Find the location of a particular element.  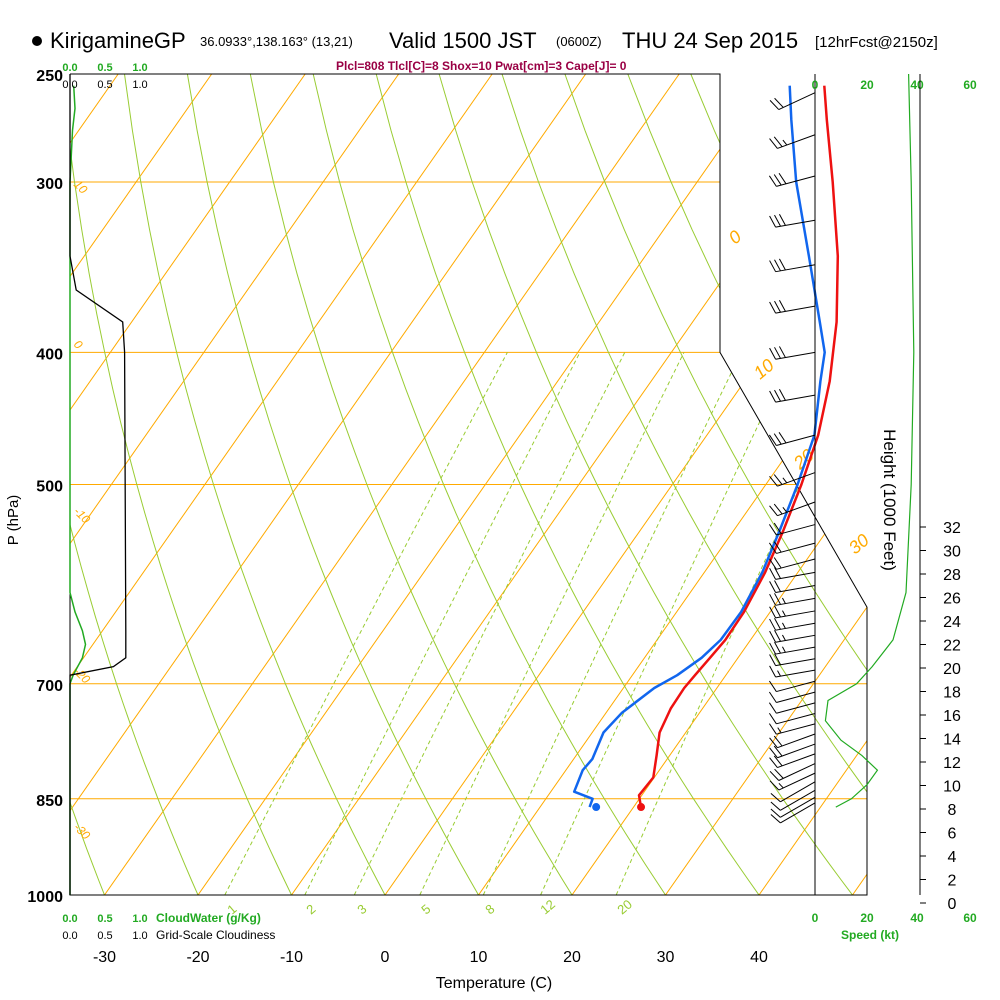

cloudiness-scale-top: 1.0 is located at coordinates (139, 85).